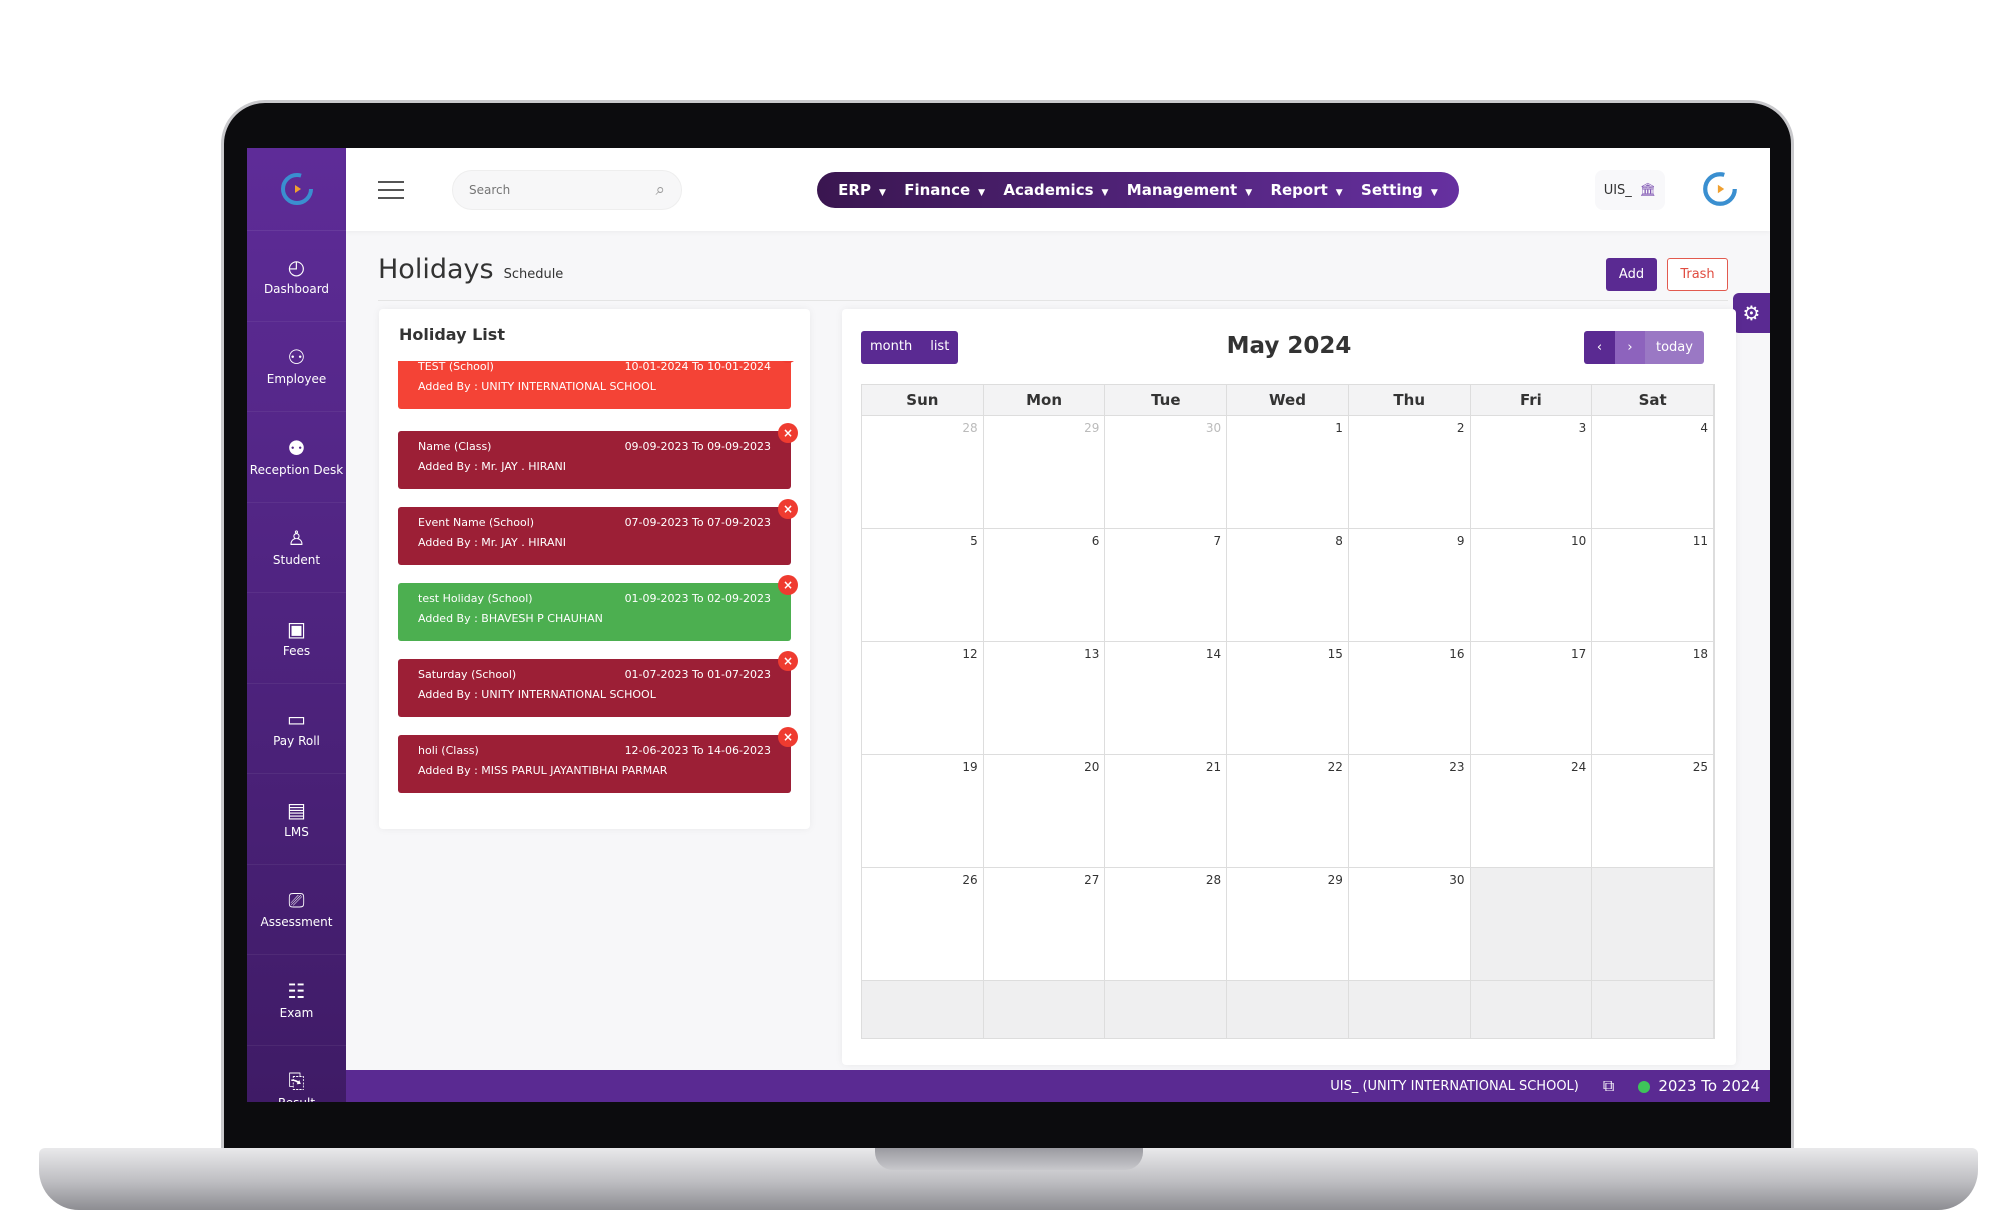 The image size is (2006, 1217). What do you see at coordinates (1166, 811) in the screenshot?
I see `calendar-day: 21` at bounding box center [1166, 811].